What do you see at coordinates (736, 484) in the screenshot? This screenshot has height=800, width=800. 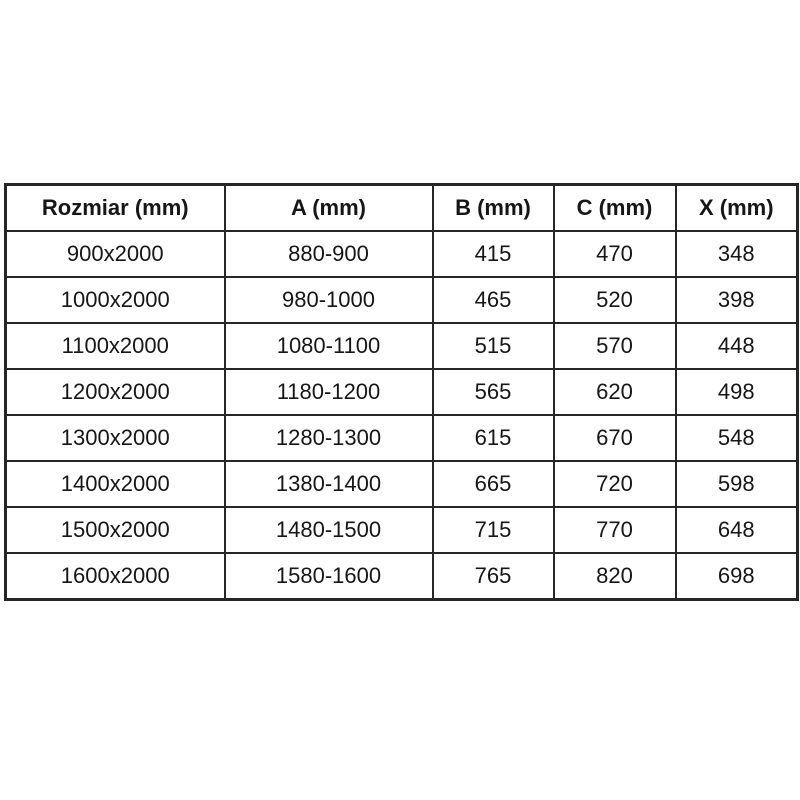 I see `table-cell: 598` at bounding box center [736, 484].